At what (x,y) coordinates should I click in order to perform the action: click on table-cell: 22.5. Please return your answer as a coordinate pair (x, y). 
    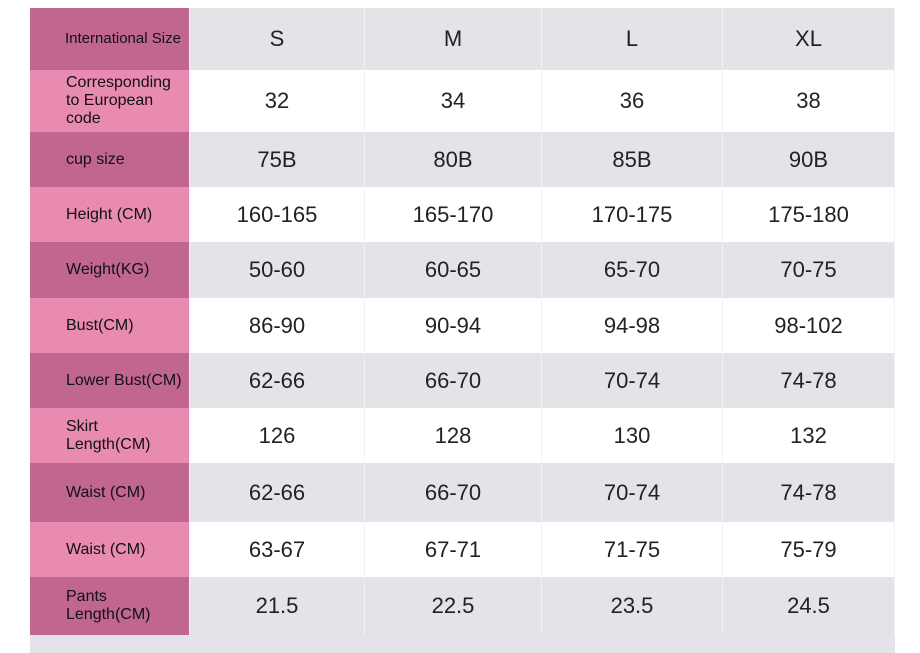
    Looking at the image, I should click on (453, 606).